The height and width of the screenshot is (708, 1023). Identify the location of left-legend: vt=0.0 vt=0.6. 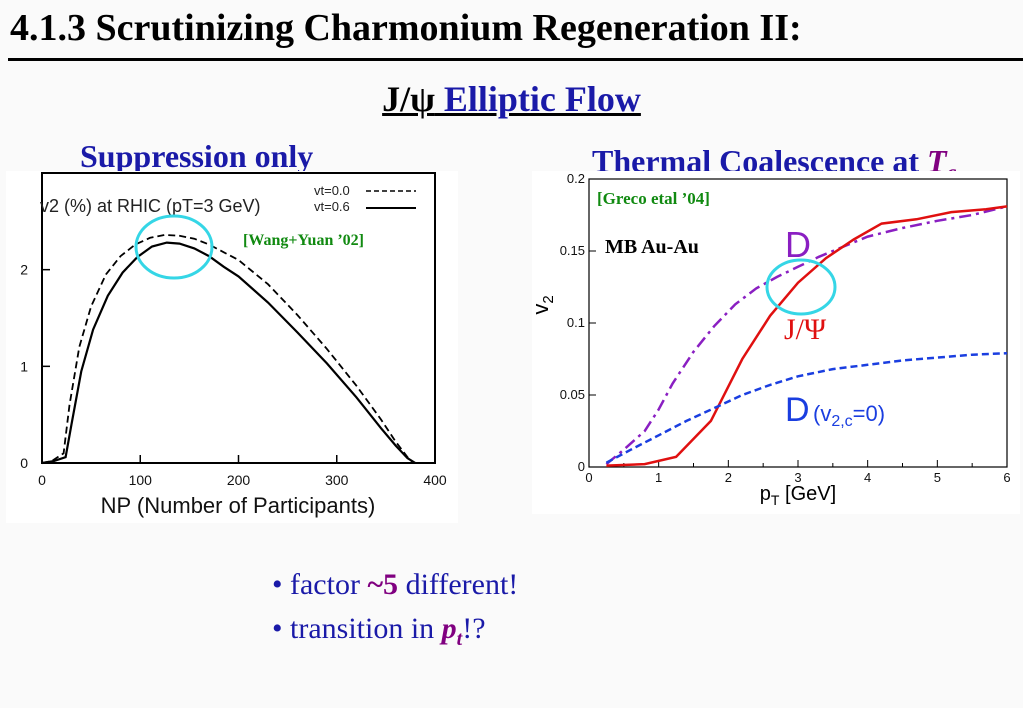
(365, 198).